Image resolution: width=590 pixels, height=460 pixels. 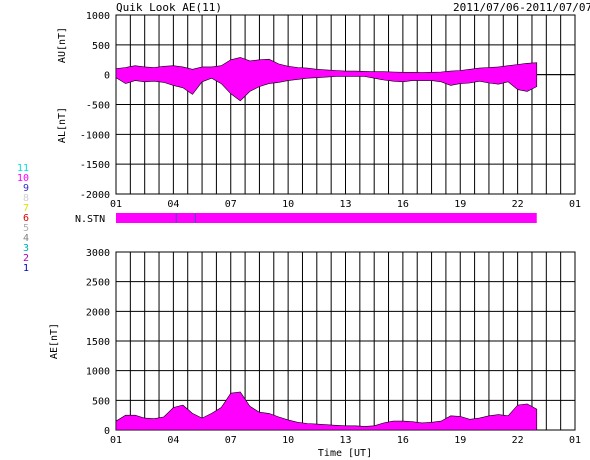 What do you see at coordinates (62, 45) in the screenshot?
I see `au-axis-label: AU[nT]` at bounding box center [62, 45].